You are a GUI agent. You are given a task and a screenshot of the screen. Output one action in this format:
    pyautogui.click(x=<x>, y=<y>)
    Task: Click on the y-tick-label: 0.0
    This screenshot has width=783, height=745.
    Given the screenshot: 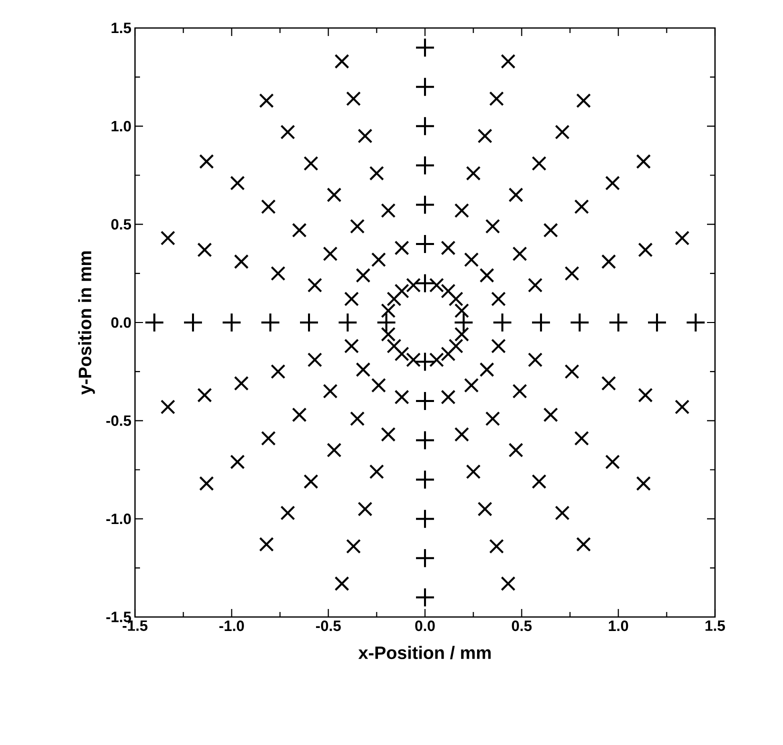 What is the action you would take?
    pyautogui.click(x=121, y=322)
    